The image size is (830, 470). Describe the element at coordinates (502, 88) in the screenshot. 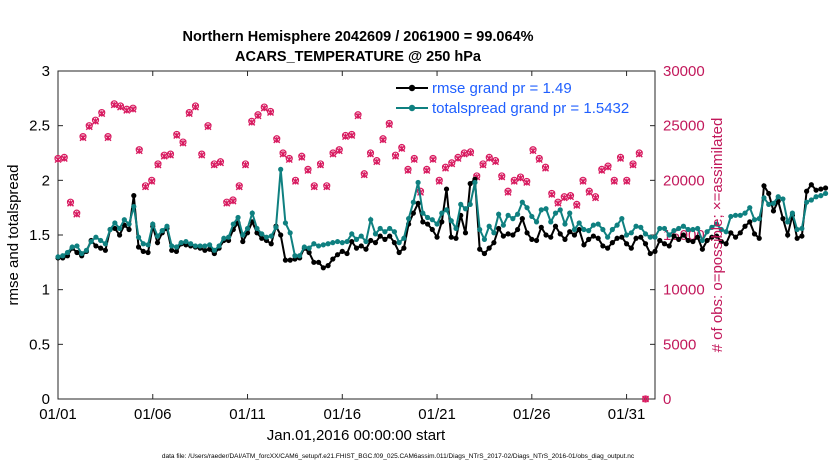

I see `legend-rmse-label: rmse grand pr = 1.49` at that location.